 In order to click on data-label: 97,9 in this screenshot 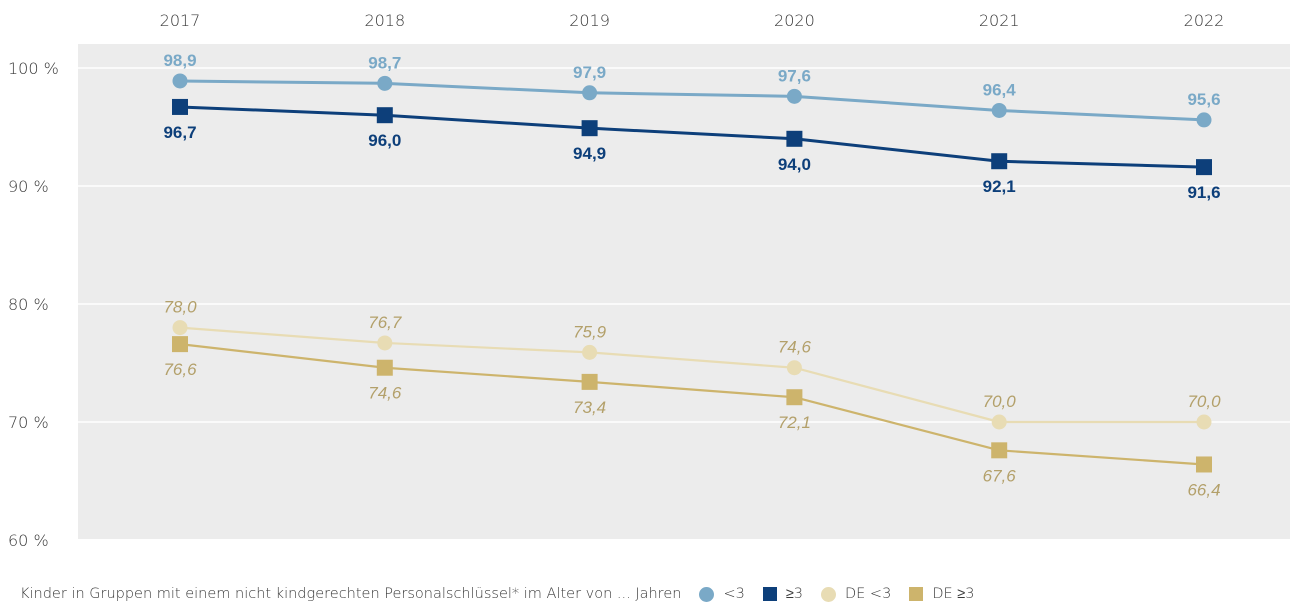, I will do `click(589, 72)`.